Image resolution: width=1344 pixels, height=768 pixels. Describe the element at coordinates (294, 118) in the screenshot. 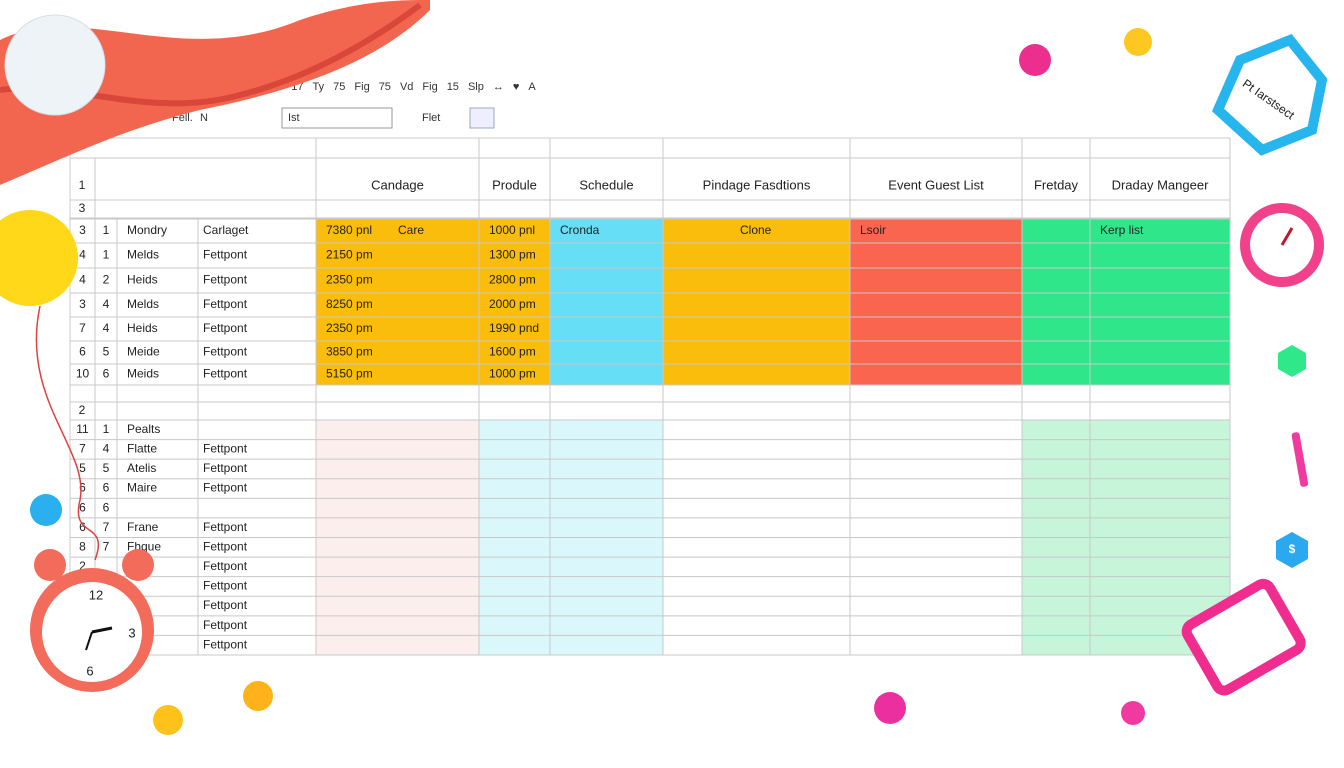

I see `toolbar-button: Ist` at that location.